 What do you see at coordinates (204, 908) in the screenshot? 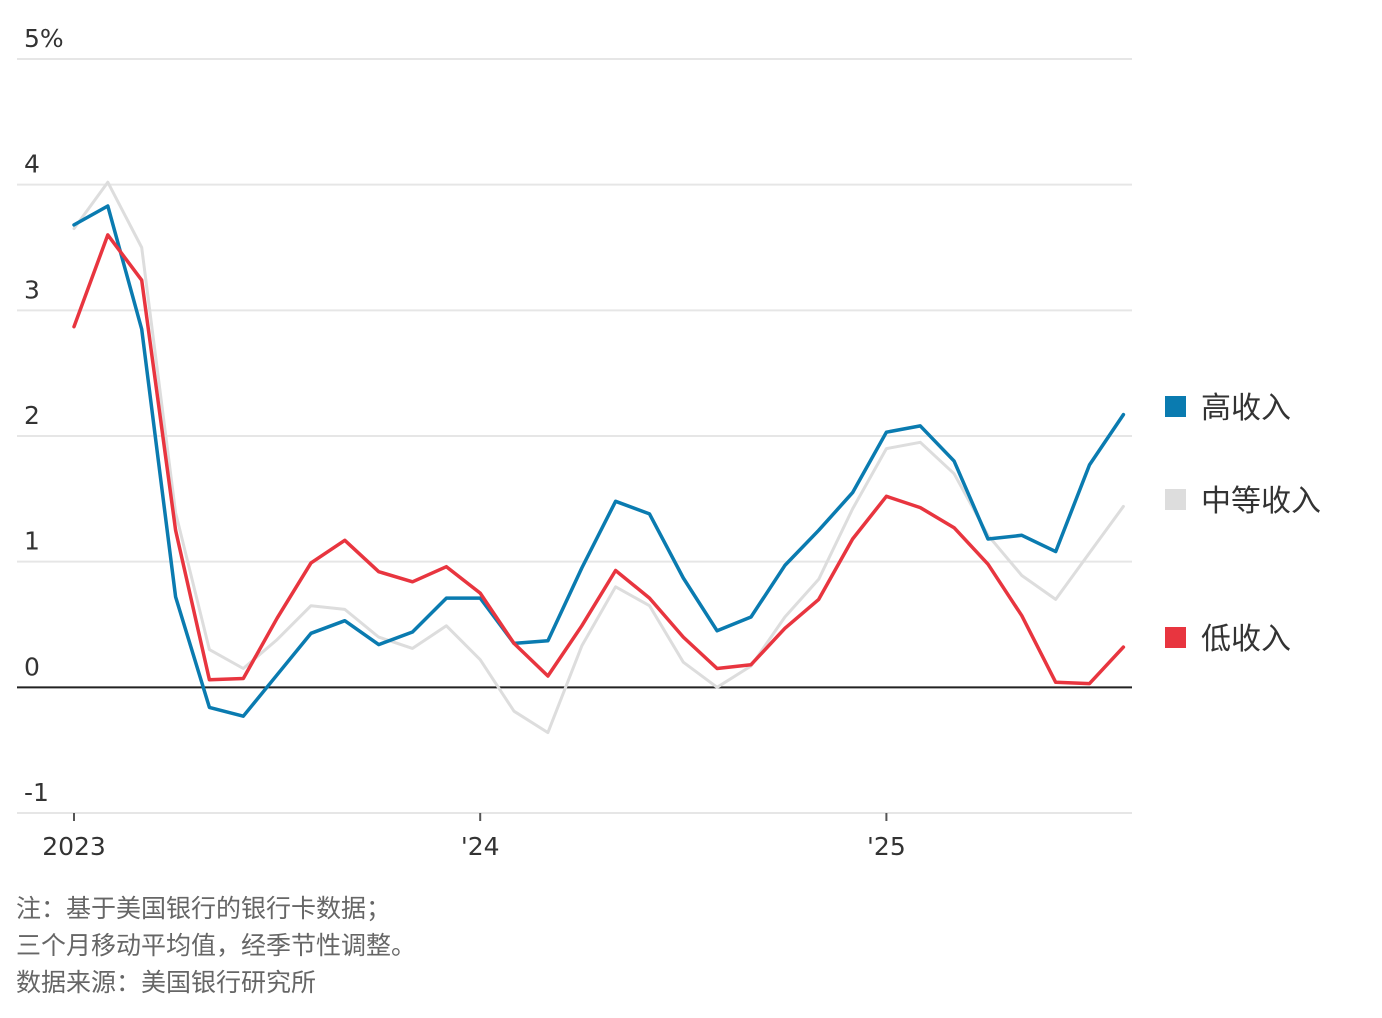
I see `note-line-1: 注：基于美国银行的银行卡数据；` at bounding box center [204, 908].